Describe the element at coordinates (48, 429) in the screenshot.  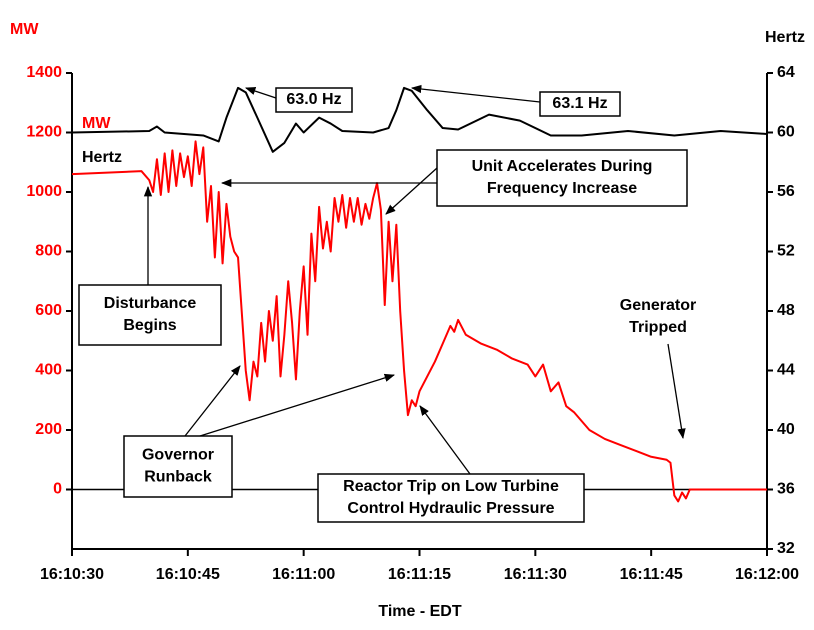
I see `y-tick-label: 200` at that location.